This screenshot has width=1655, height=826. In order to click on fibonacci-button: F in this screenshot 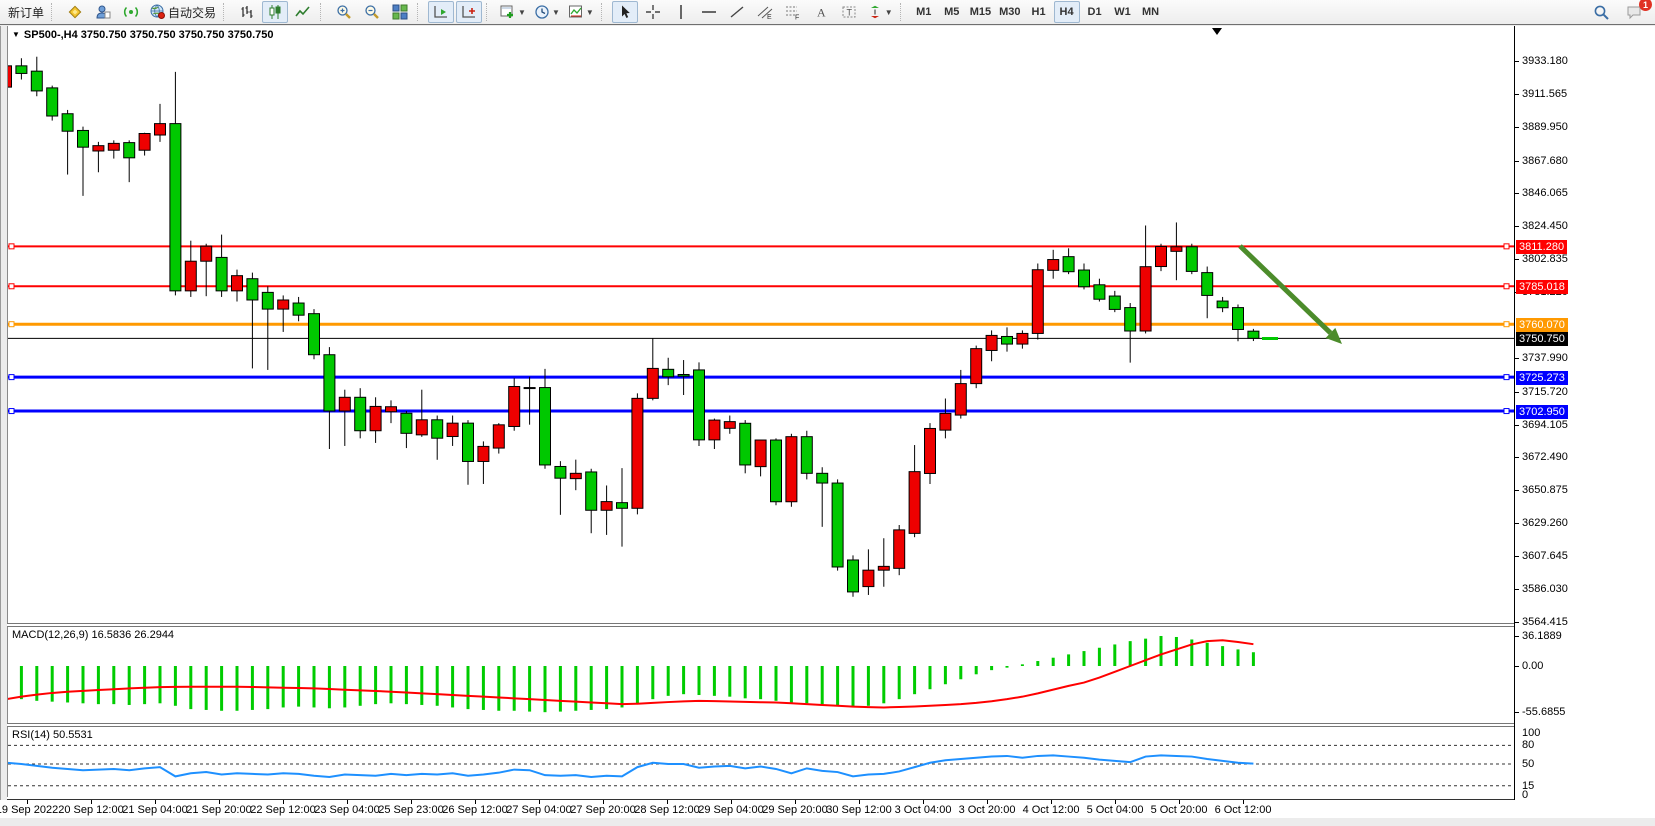, I will do `click(793, 12)`.